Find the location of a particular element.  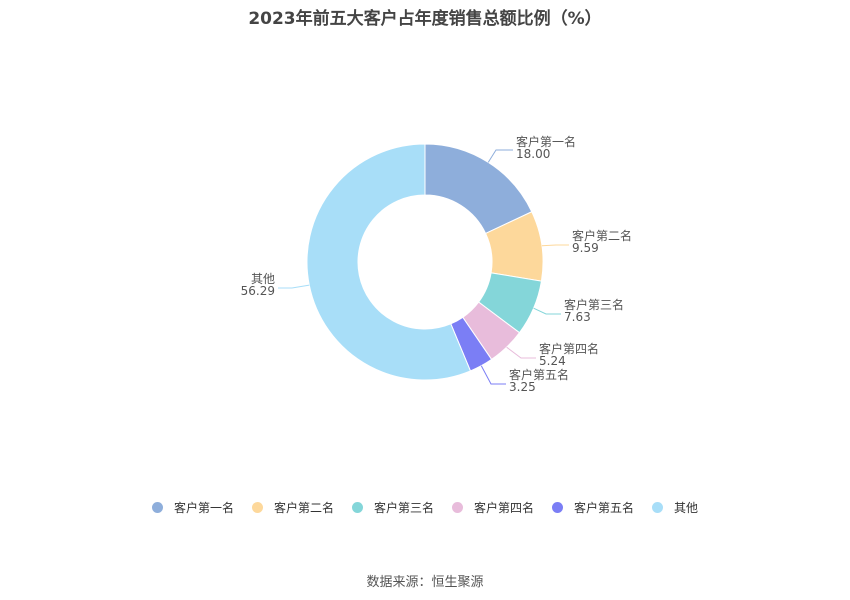

slice-category-label: 客户第五名 is located at coordinates (539, 374).